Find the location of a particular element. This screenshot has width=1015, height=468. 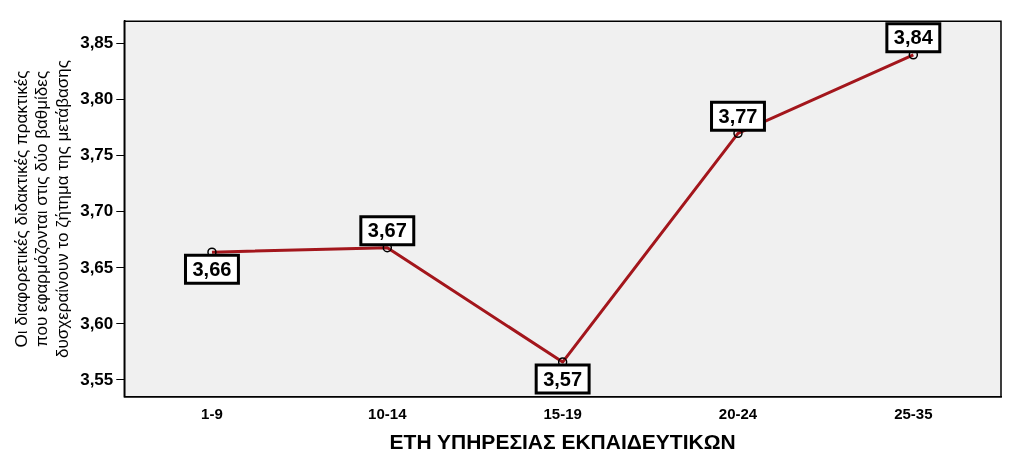

data-label: 3,66 is located at coordinates (212, 268).